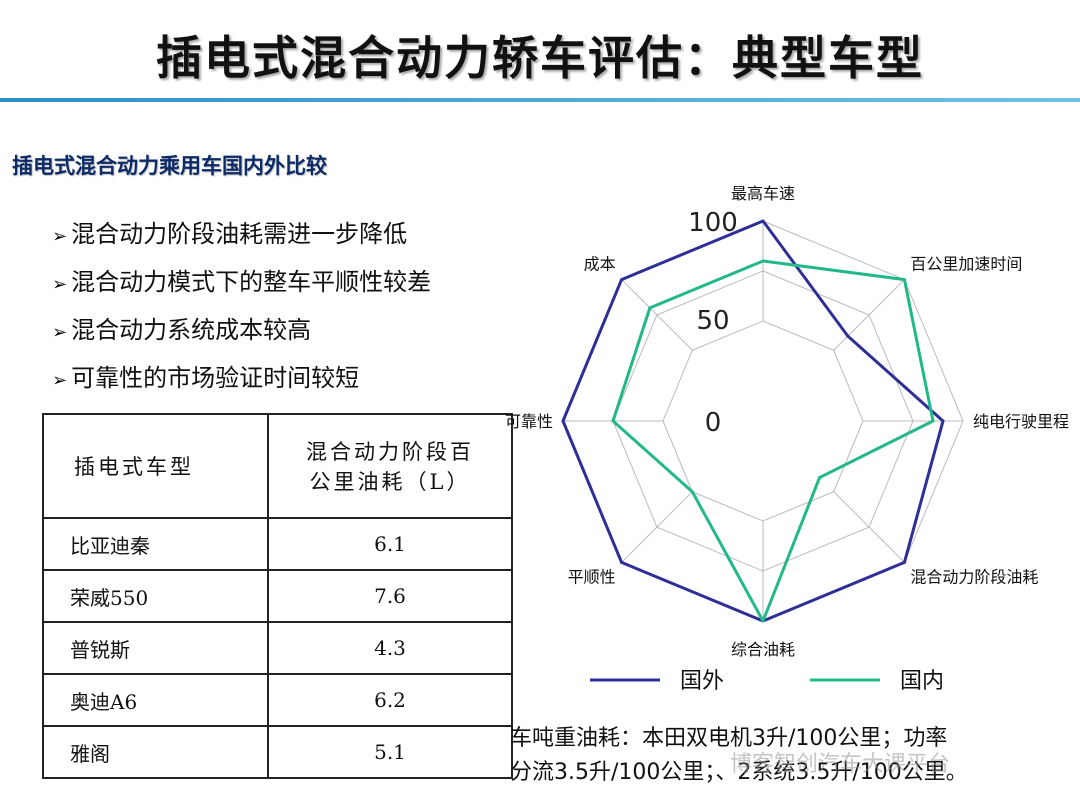 This screenshot has height=810, width=1080. I want to click on table-cell-model: 雅阁, so click(155, 752).